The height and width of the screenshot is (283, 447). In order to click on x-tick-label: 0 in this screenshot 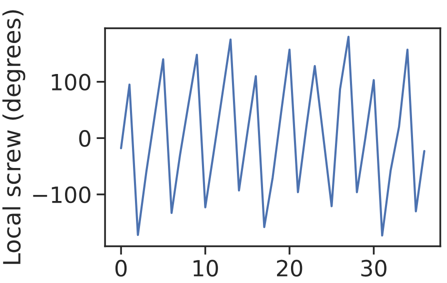, I will do `click(121, 268)`.